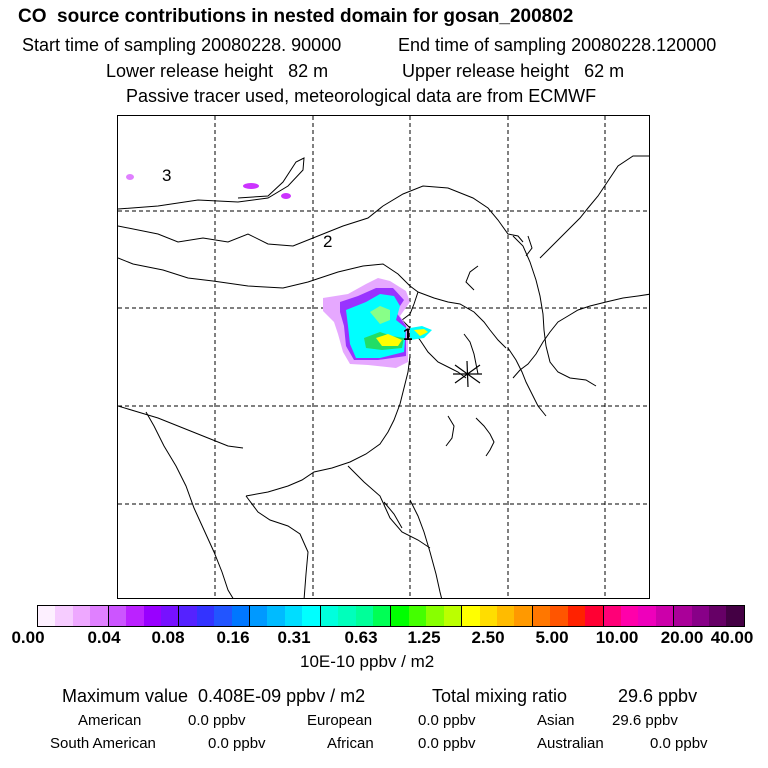 Image resolution: width=768 pixels, height=768 pixels. What do you see at coordinates (294, 637) in the screenshot?
I see `colorbar-tick: 0.31` at bounding box center [294, 637].